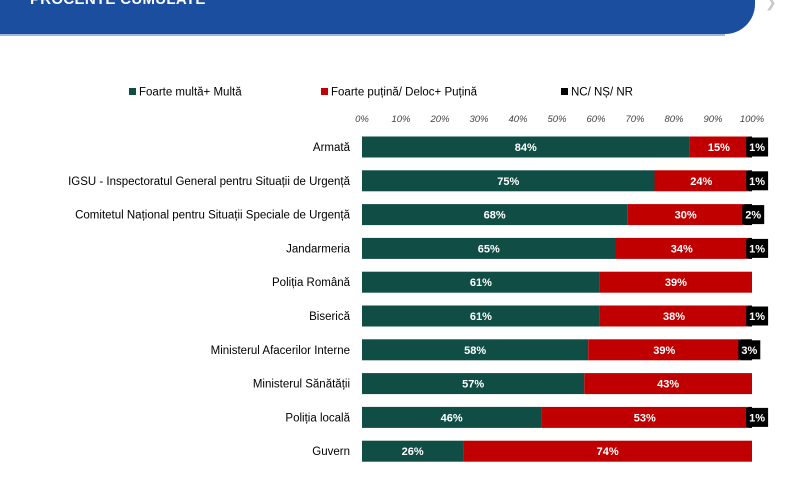  What do you see at coordinates (377, 17) in the screenshot?
I see `header-banner: PROCENTE CUMULATE` at bounding box center [377, 17].